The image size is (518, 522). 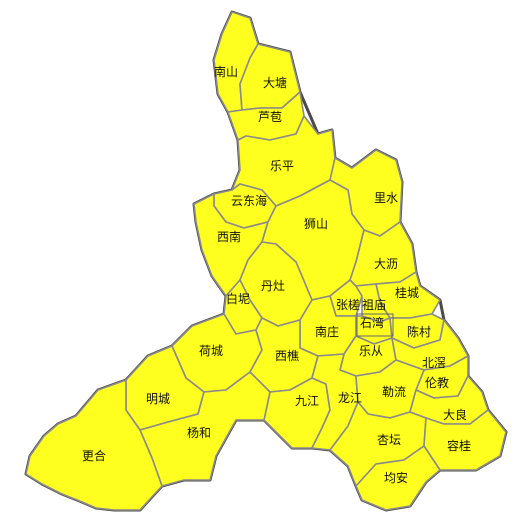 What do you see at coordinates (287, 355) in the screenshot?
I see `label-xiqiao: 西樵` at bounding box center [287, 355].